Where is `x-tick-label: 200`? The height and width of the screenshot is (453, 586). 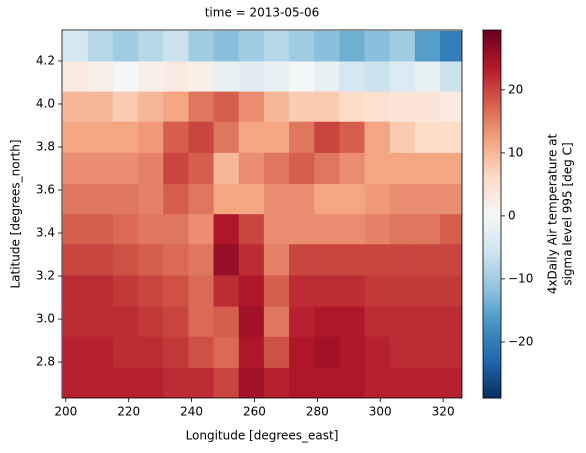 x-tick-label: 200 is located at coordinates (65, 412).